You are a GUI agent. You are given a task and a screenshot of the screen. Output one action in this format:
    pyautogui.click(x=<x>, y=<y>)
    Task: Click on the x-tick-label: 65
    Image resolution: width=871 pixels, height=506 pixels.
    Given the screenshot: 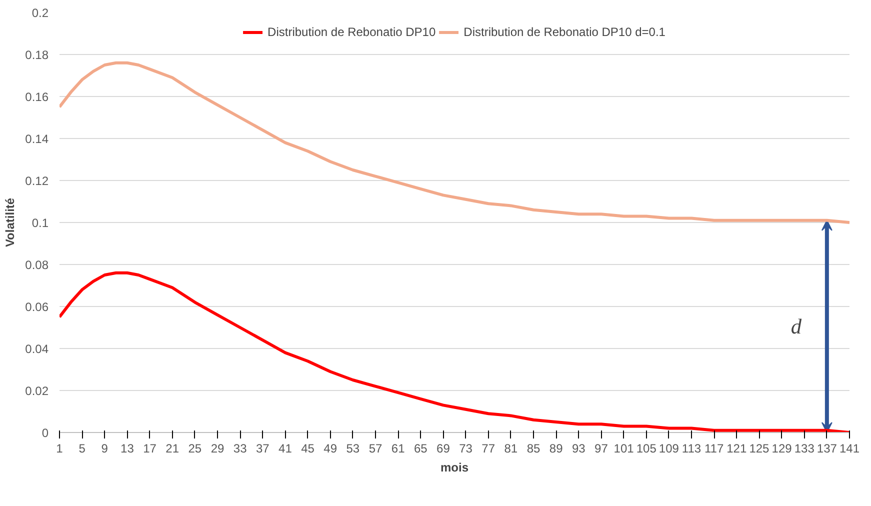 What is the action you would take?
    pyautogui.click(x=421, y=449)
    